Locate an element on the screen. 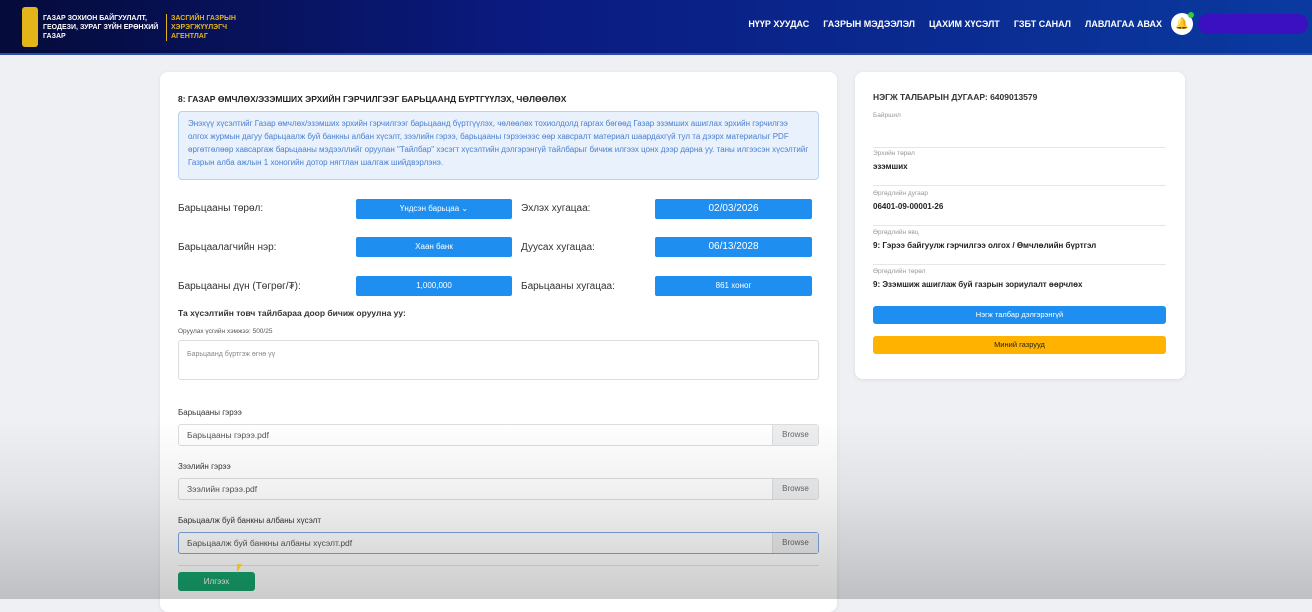 This screenshot has width=1312, height=612. submit-button: Илгээх is located at coordinates (216, 581).